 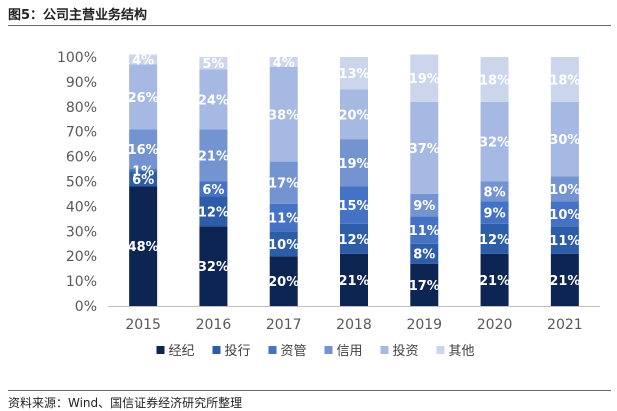 What do you see at coordinates (284, 325) in the screenshot?
I see `x-tick-label: 2017` at bounding box center [284, 325].